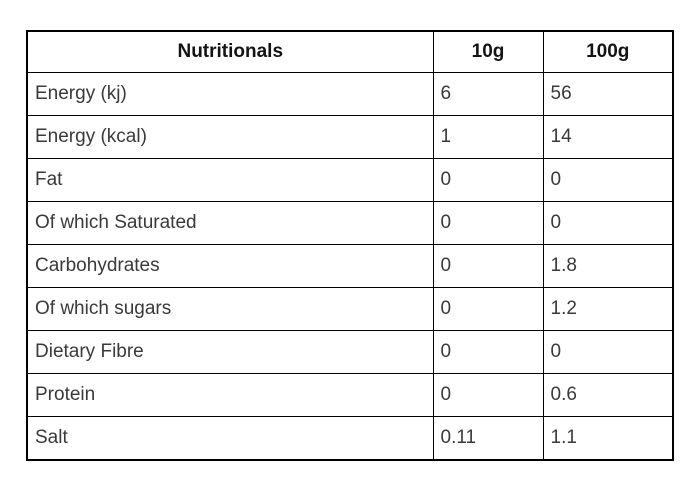  What do you see at coordinates (608, 395) in the screenshot?
I see `value-100g-cell: 0.6` at bounding box center [608, 395].